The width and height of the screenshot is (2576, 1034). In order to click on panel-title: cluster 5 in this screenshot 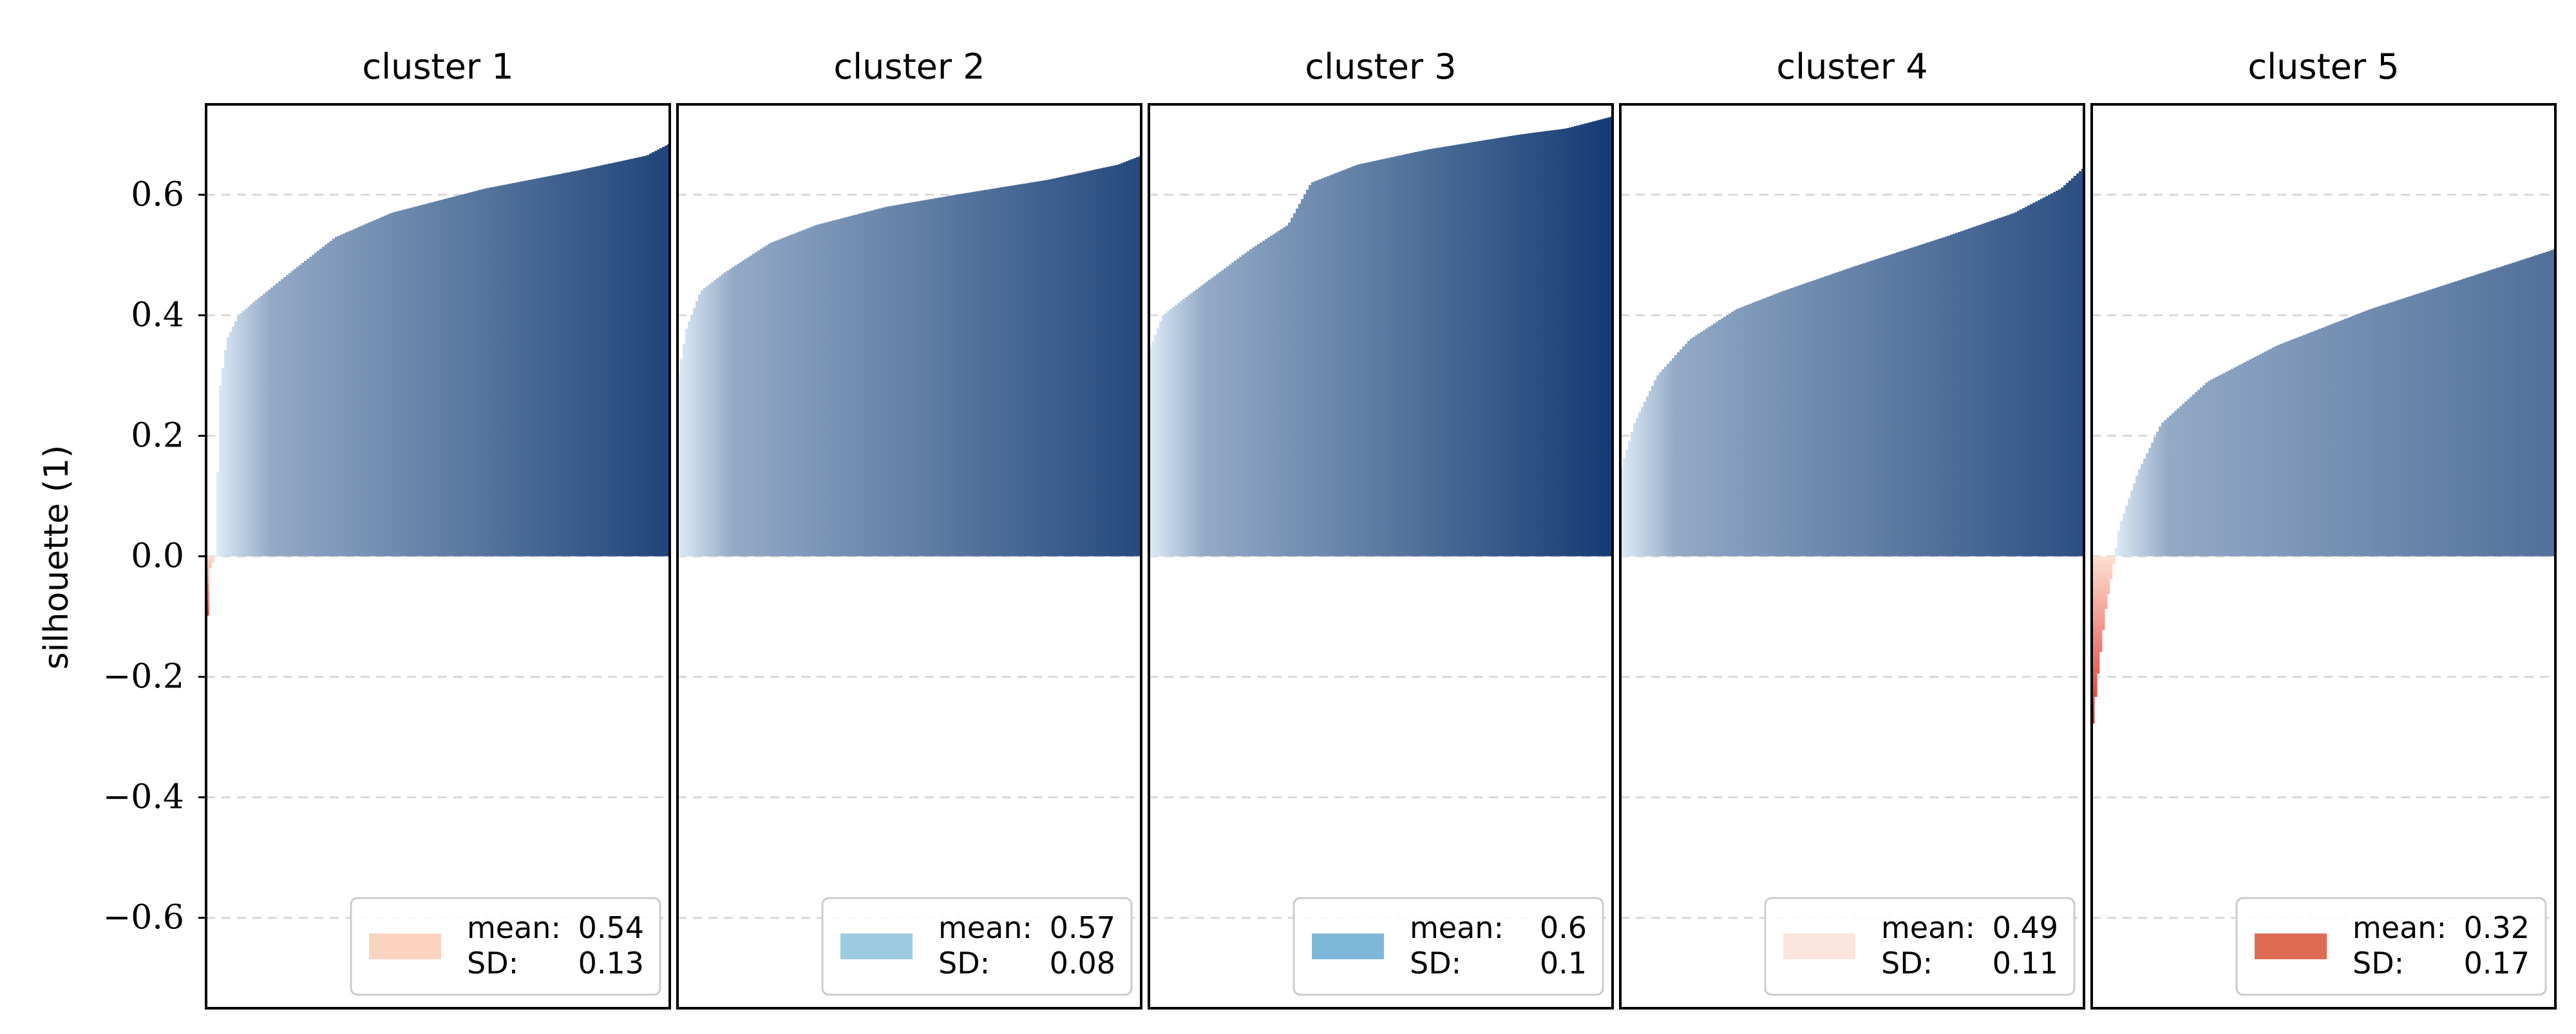, I will do `click(2324, 66)`.